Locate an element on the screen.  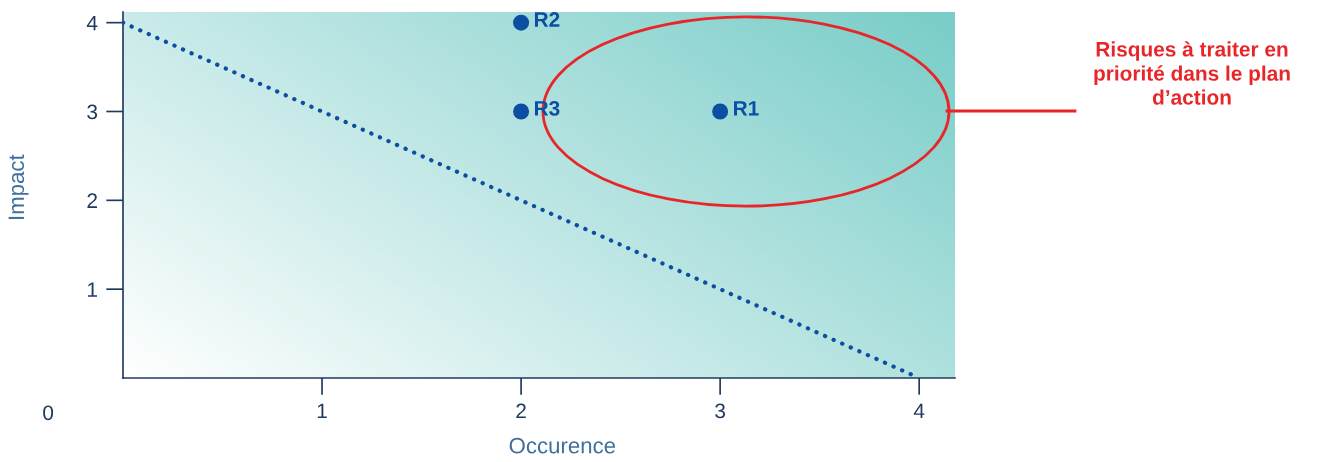
x-tick-label: 3 is located at coordinates (720, 411).